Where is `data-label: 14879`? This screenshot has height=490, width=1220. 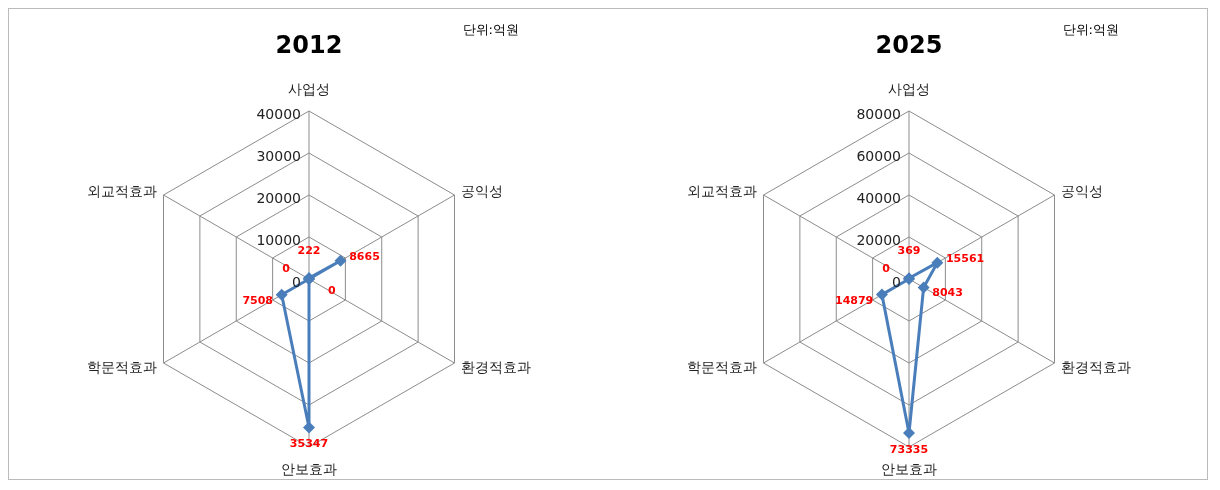 data-label: 14879 is located at coordinates (854, 300).